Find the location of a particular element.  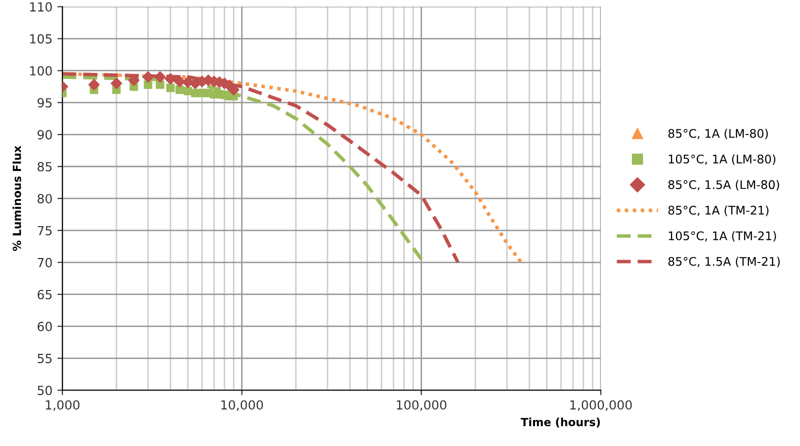

y-axis-title: % Luminous Flux is located at coordinates (17, 199).